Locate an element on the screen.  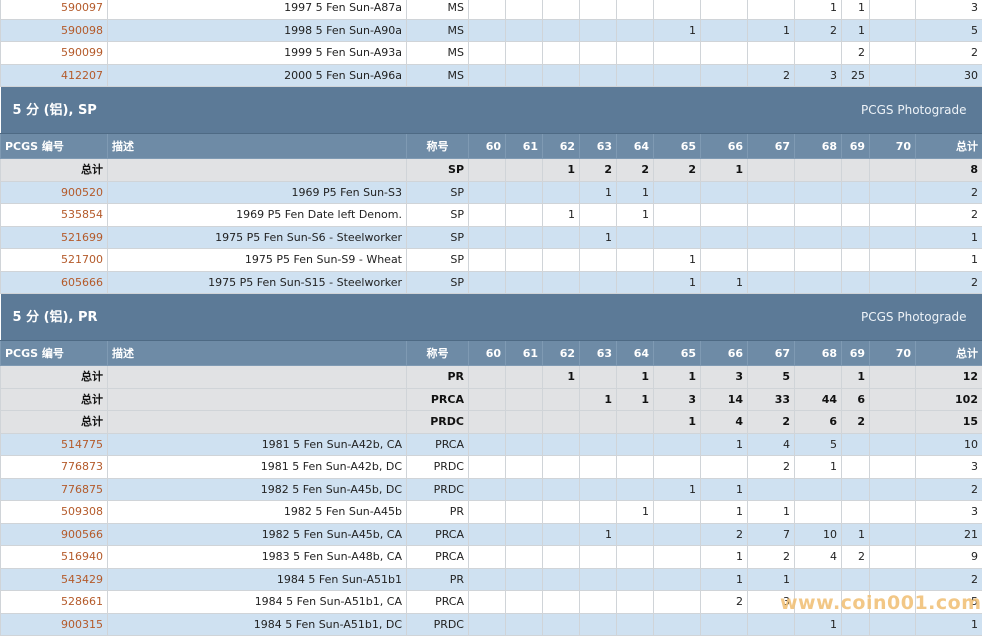
pcgs-number-link: 900315 is located at coordinates (82, 624).